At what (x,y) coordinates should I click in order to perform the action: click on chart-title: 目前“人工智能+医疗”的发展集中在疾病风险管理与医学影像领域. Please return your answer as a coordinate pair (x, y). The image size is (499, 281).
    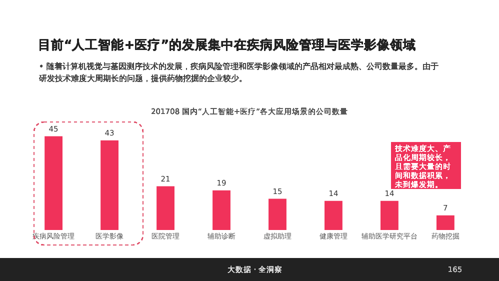
    Looking at the image, I should click on (227, 44).